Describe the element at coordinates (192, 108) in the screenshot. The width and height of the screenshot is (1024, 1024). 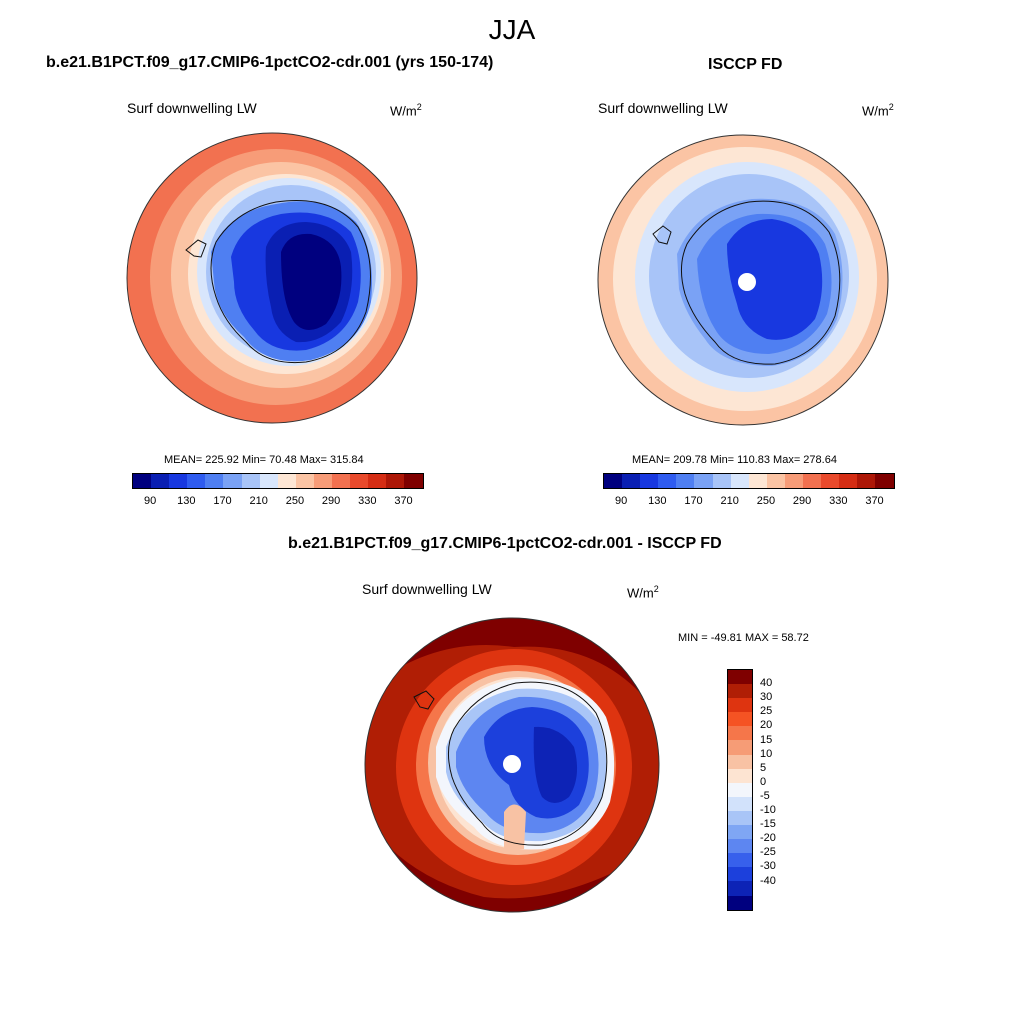
I see `panel-1-variable: Surf downwelling LW` at that location.